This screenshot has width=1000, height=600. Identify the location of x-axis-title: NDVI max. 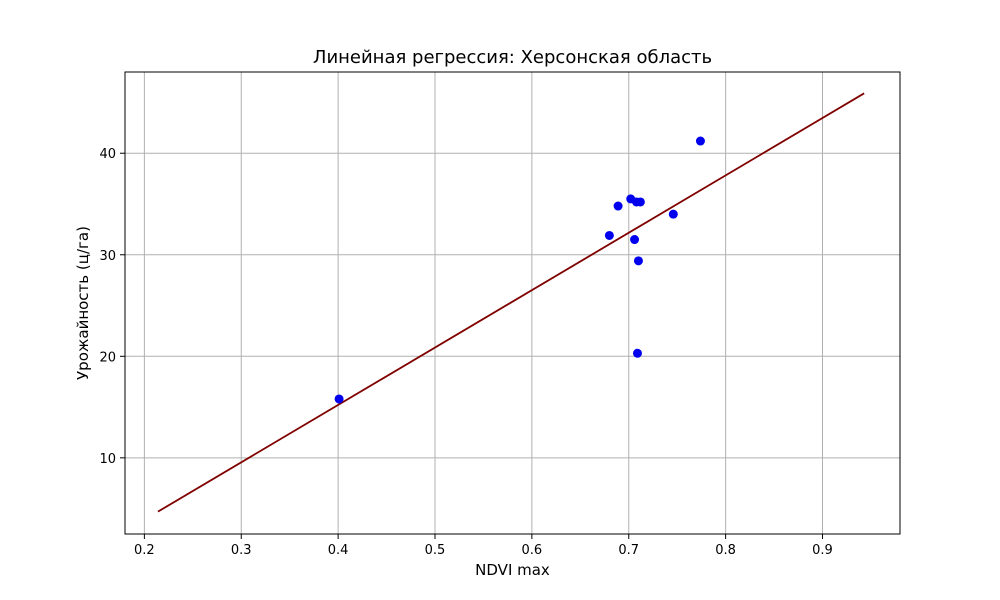
(512, 570).